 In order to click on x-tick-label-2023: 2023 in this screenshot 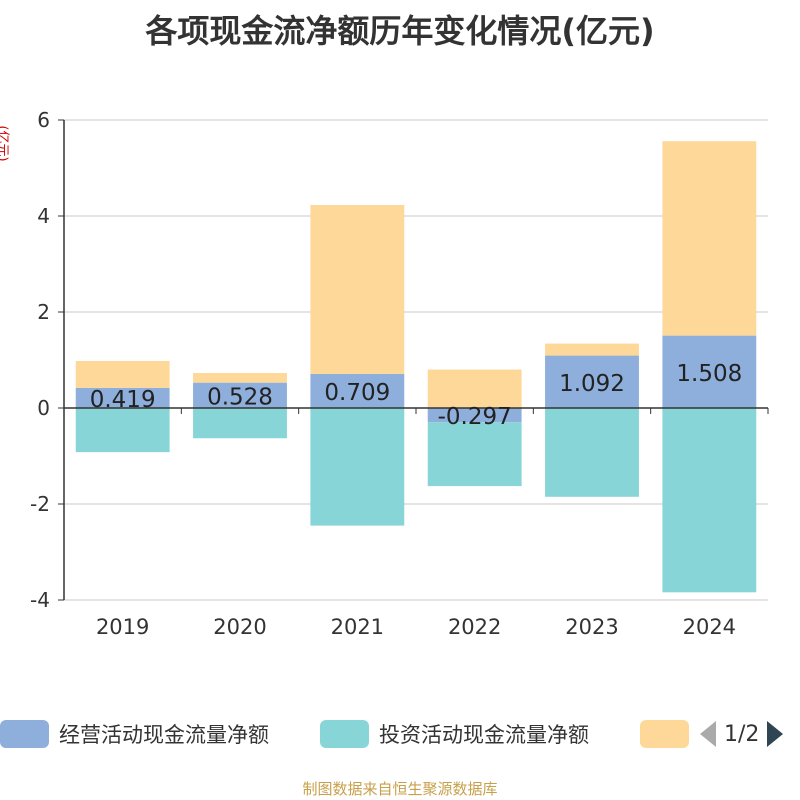, I will do `click(591, 627)`.